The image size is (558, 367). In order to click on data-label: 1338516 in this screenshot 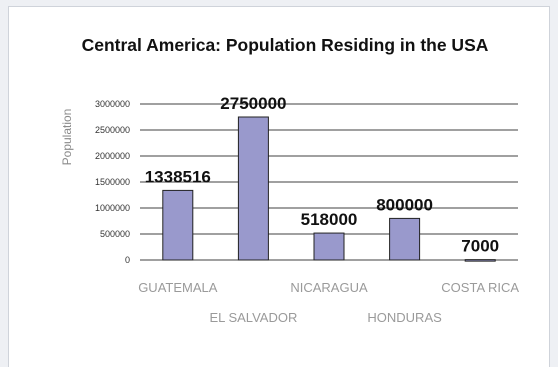, I will do `click(178, 176)`.